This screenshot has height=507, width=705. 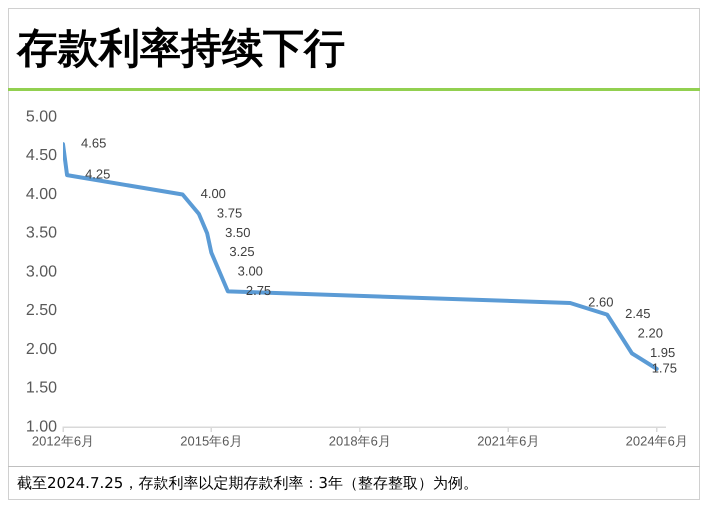 I want to click on data-label: 3.50, so click(x=237, y=232).